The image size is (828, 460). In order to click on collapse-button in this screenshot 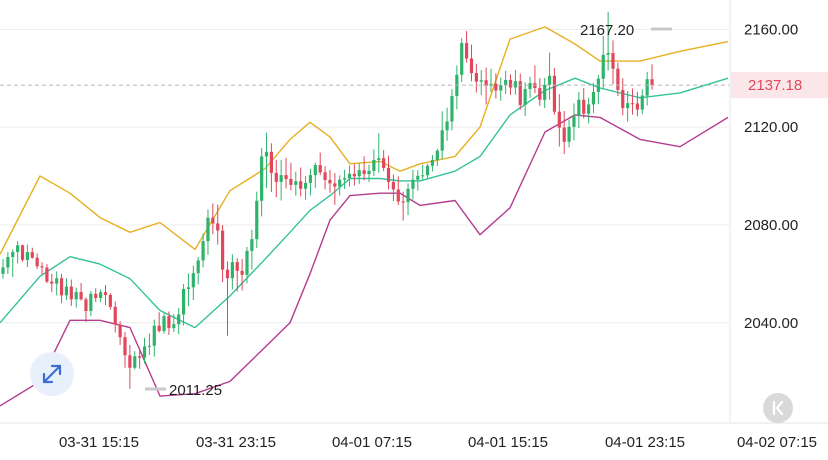, I will do `click(778, 408)`.